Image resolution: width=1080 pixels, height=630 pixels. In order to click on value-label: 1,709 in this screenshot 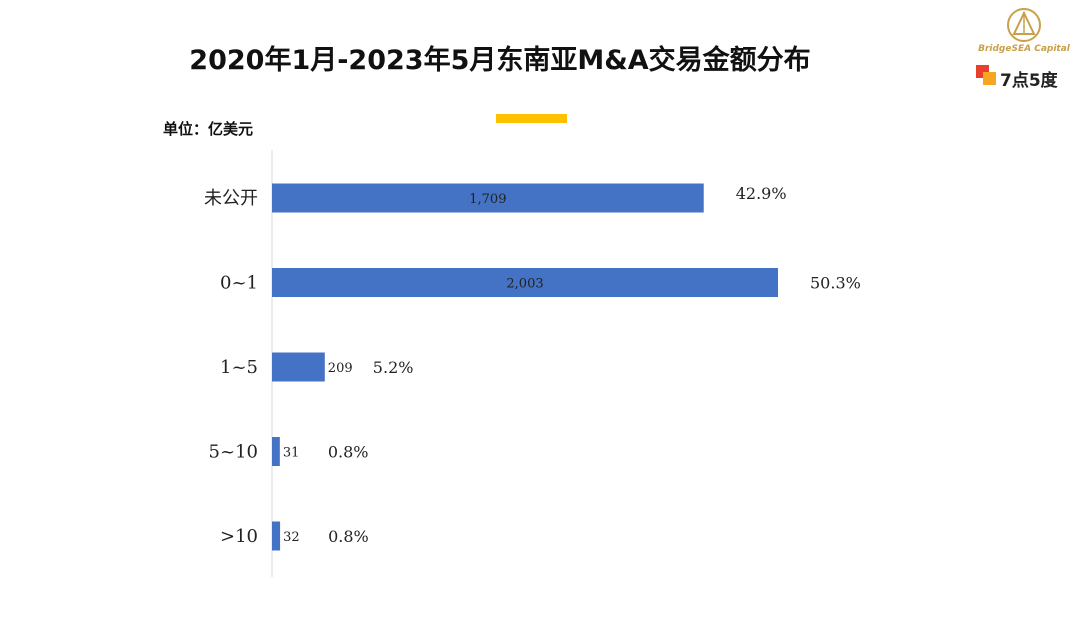, I will do `click(487, 199)`.